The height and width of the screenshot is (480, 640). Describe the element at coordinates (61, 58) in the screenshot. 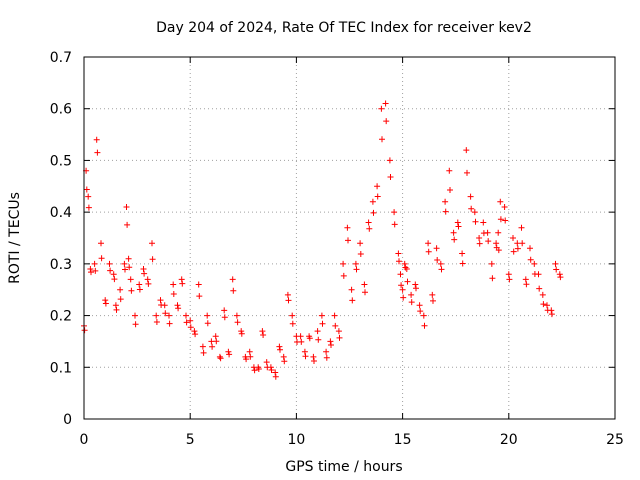

I see `y-tick-label: 0.7` at that location.